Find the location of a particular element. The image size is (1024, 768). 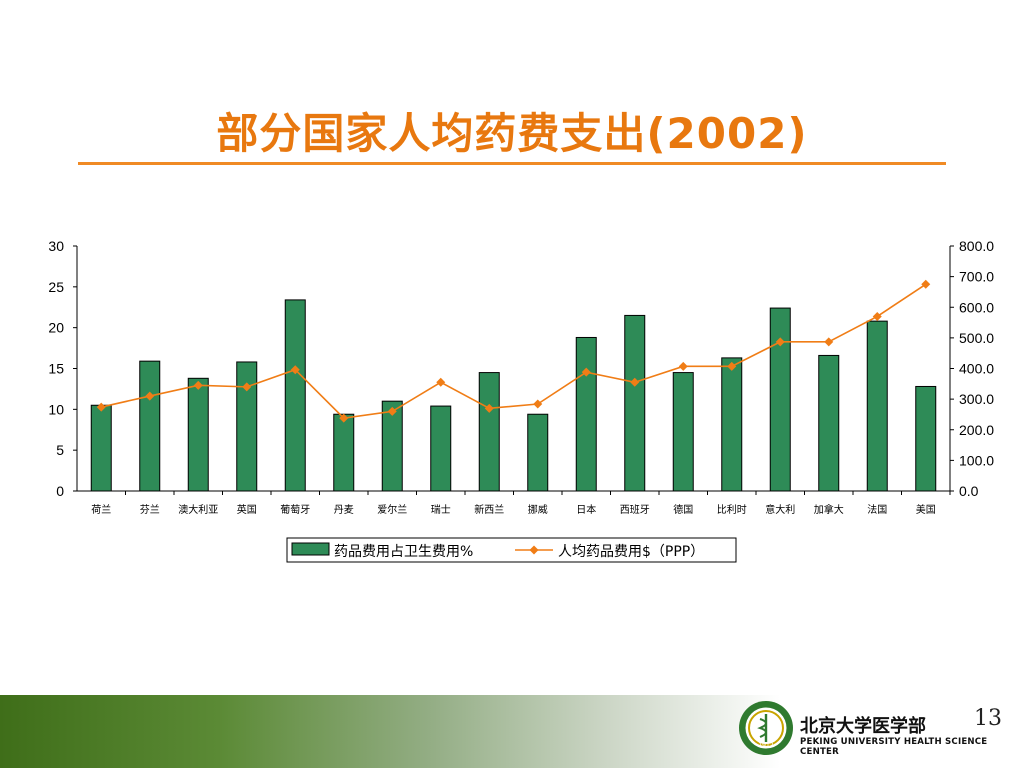

right-tick-label: 0.0 is located at coordinates (969, 491).